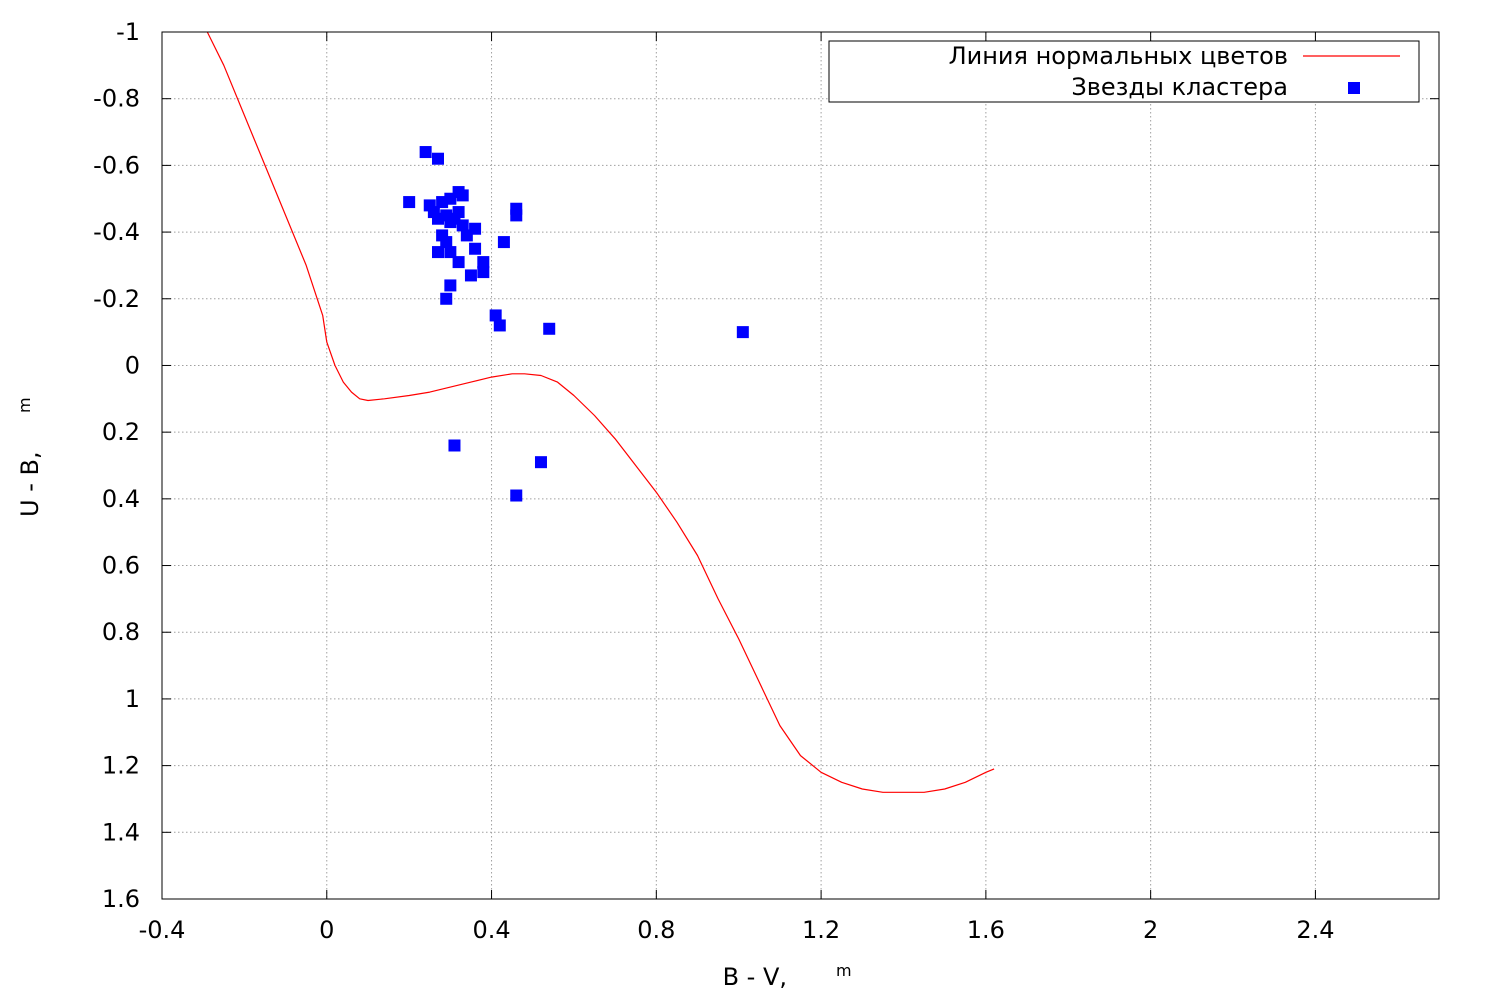  I want to click on y-tick-label: 0.6, so click(121, 566).